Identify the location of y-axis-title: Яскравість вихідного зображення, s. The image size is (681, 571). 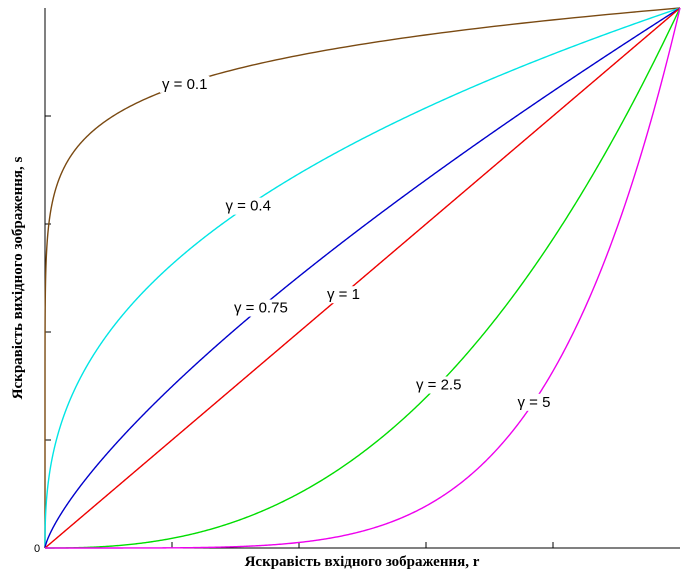
(18, 278).